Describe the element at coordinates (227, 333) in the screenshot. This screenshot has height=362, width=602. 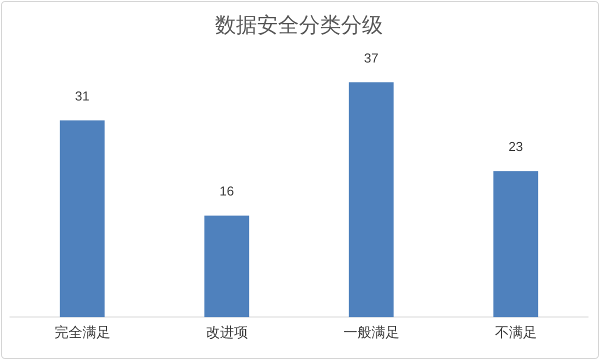
I see `x-tick-label: 改进项` at that location.